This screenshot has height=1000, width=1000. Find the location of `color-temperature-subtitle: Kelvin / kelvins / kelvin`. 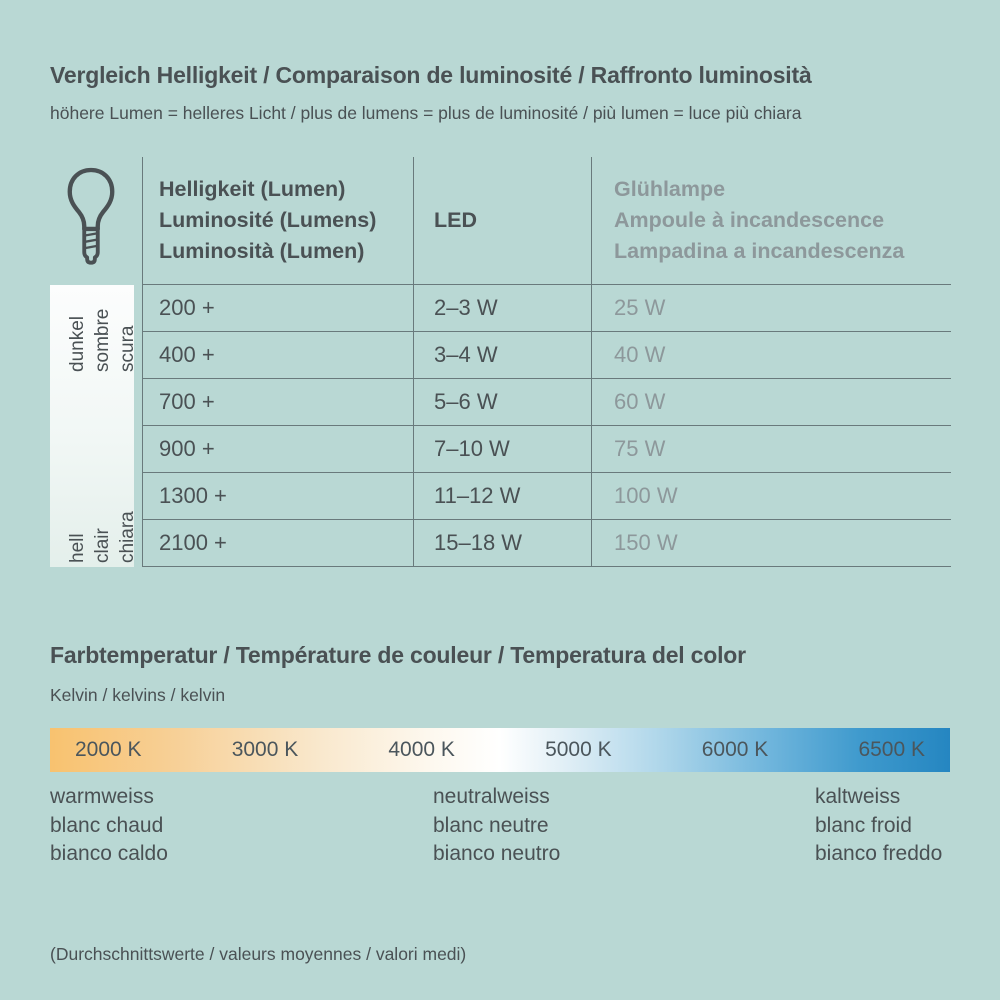

color-temperature-subtitle: Kelvin / kelvins / kelvin is located at coordinates (138, 695).